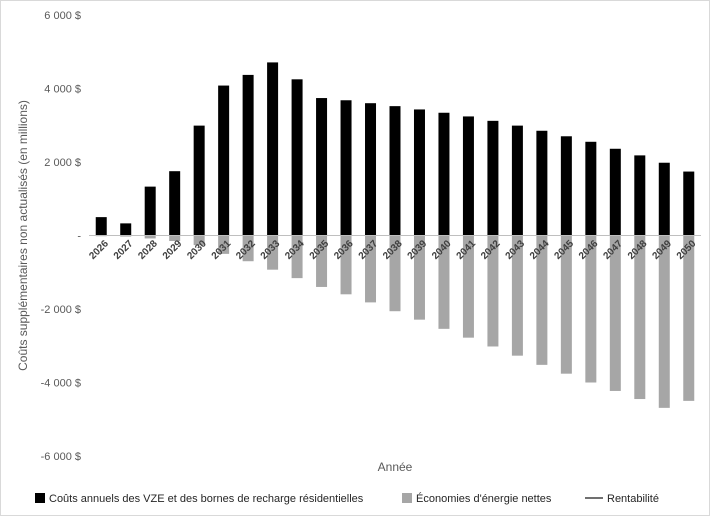 Image resolution: width=710 pixels, height=516 pixels. What do you see at coordinates (62, 163) in the screenshot?
I see `y-tick-label: 2 000 $` at bounding box center [62, 163].